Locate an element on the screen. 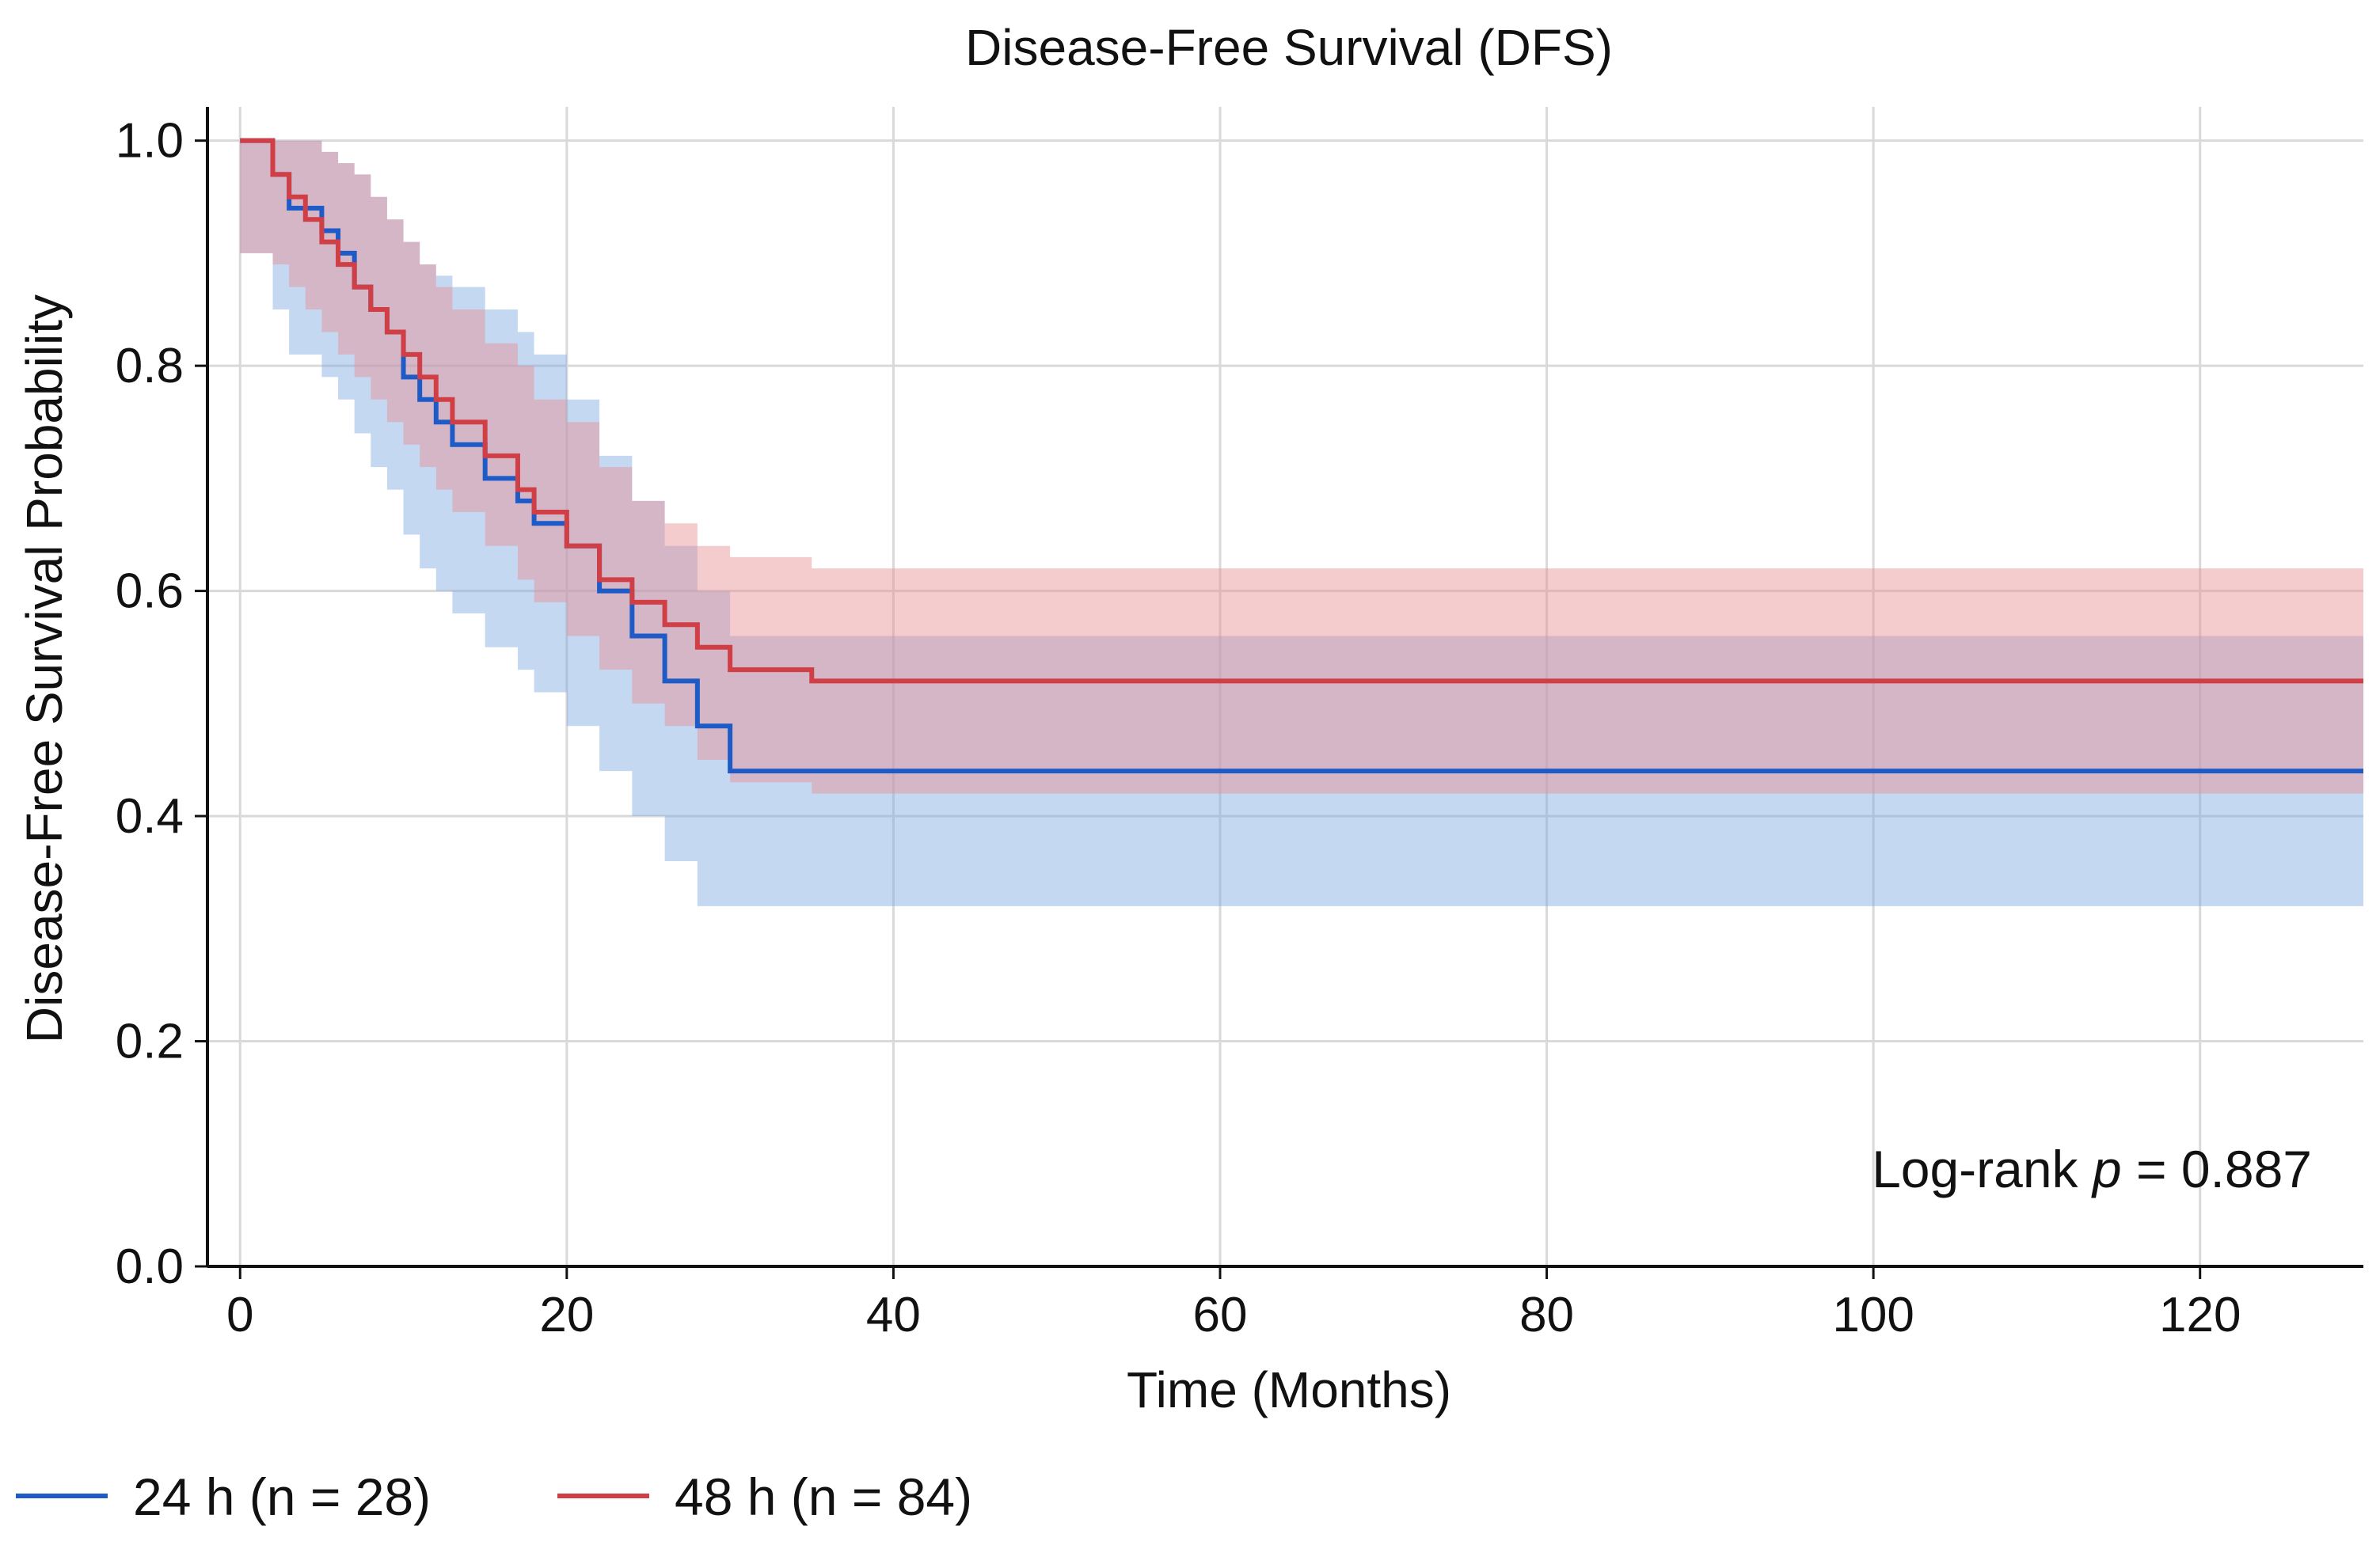 The image size is (2380, 1545). legend-label-48h: 48 h (n = 84) is located at coordinates (824, 1496).